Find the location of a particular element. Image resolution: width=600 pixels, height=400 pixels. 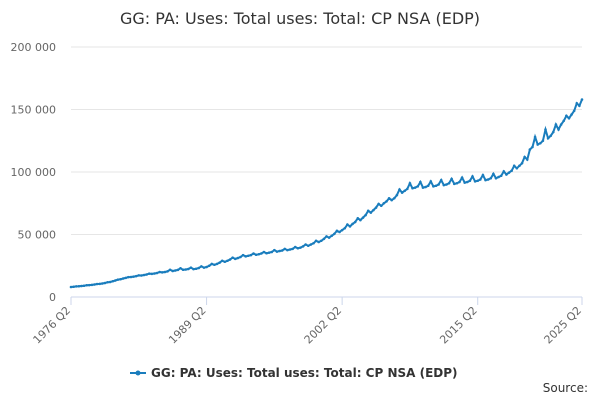

y-tick-label: 0 is located at coordinates (52, 297).